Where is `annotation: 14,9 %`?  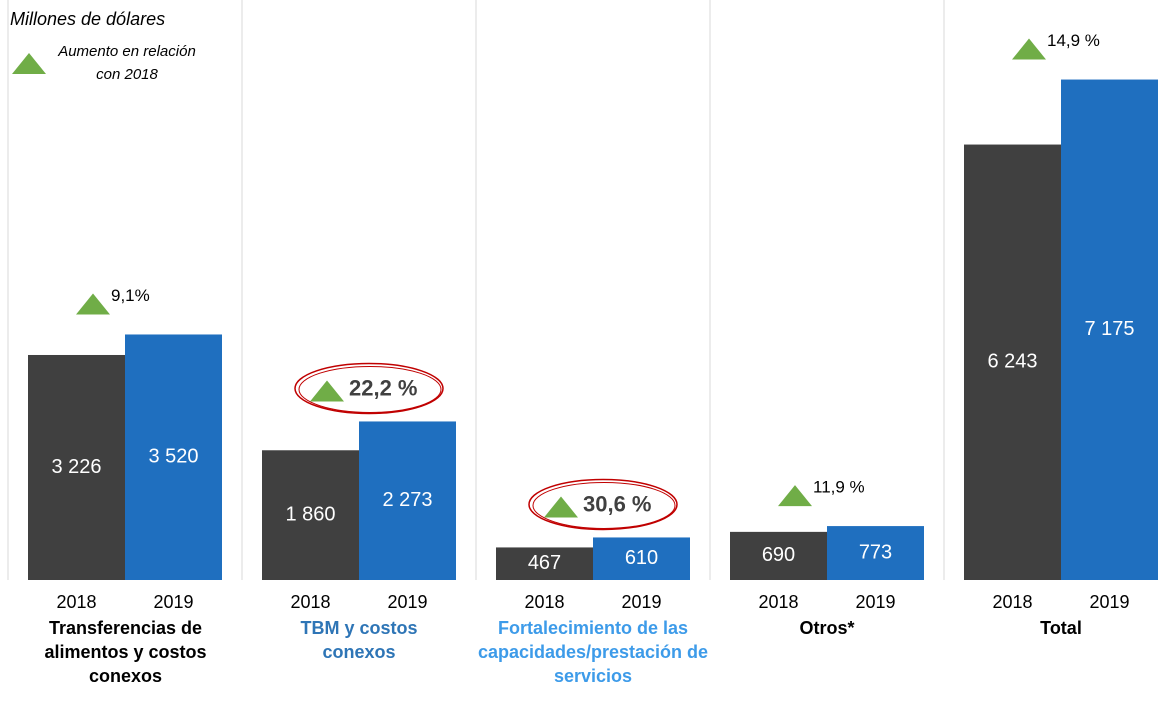 annotation: 14,9 % is located at coordinates (1073, 40).